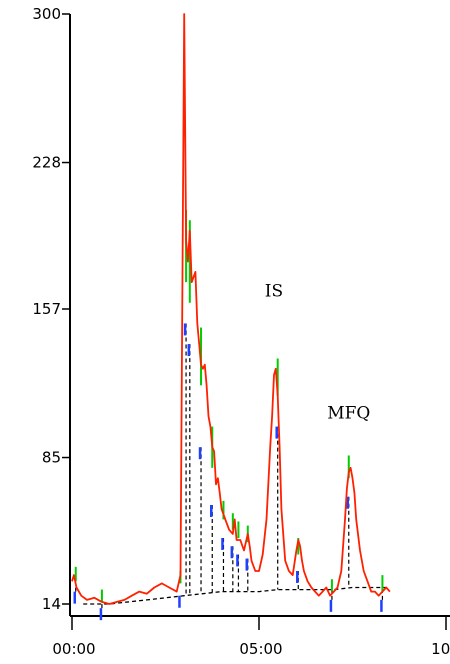 The image size is (450, 664). What do you see at coordinates (260, 649) in the screenshot?
I see `x-tick-label: 05:00` at bounding box center [260, 649].